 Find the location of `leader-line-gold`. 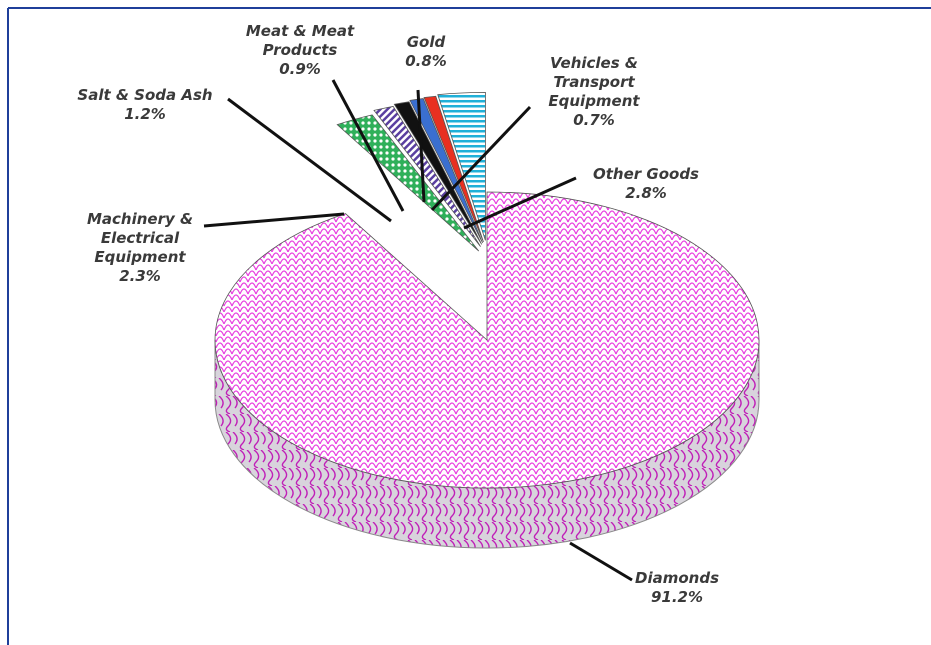

leader-line-gold is located at coordinates (421, 146).